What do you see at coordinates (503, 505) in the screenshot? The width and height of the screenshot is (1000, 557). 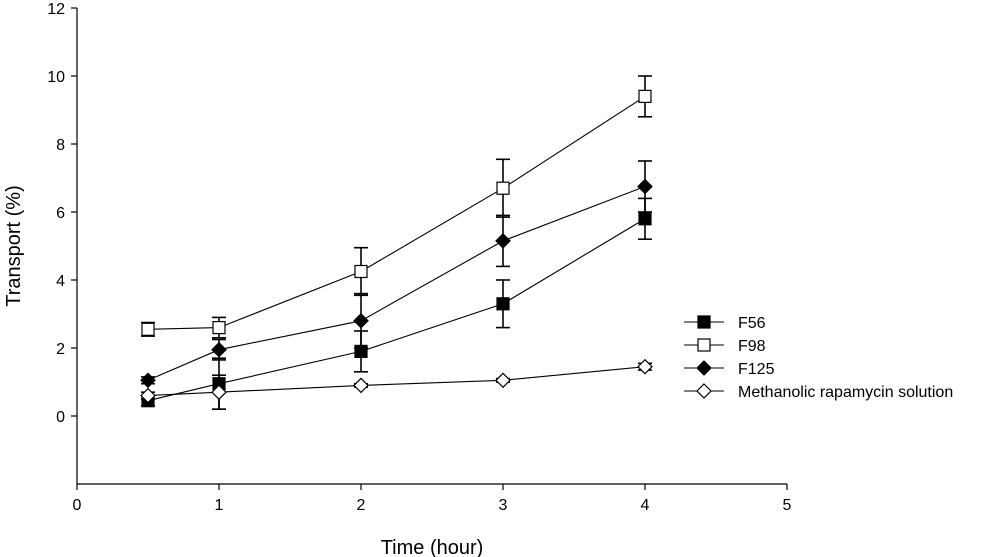 I see `x-tick-label: 3` at bounding box center [503, 505].